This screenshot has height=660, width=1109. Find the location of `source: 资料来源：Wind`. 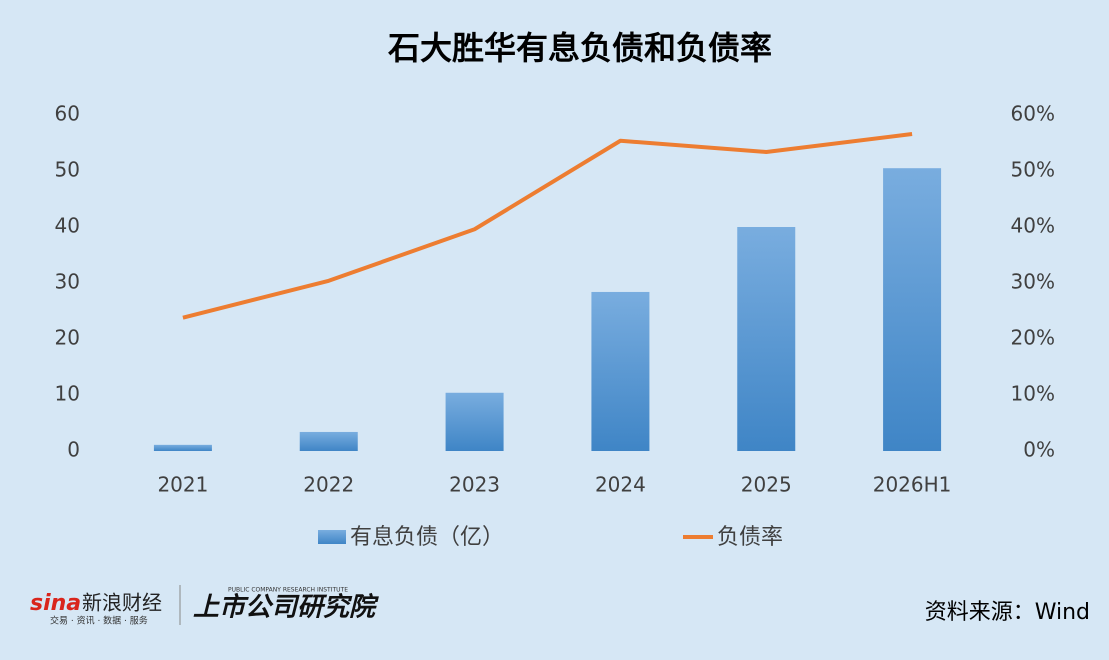

source: 资料来源：Wind is located at coordinates (1007, 612).